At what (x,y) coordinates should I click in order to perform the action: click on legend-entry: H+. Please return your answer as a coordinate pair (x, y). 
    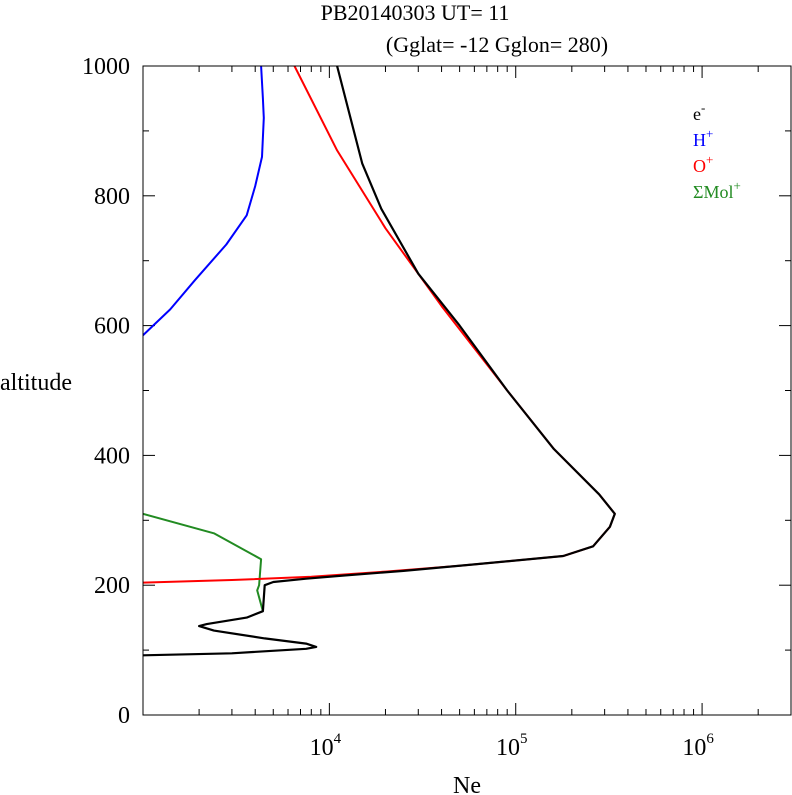
    Looking at the image, I should click on (703, 138).